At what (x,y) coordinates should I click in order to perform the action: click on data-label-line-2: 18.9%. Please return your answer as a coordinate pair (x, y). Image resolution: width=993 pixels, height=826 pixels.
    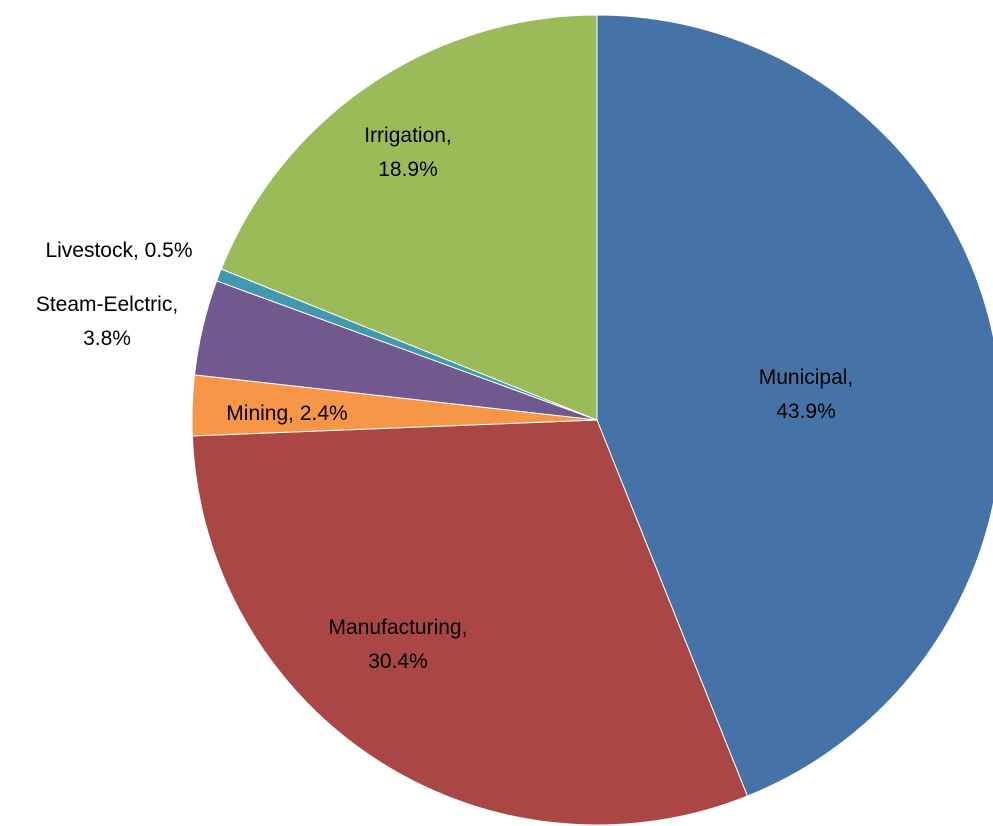
    Looking at the image, I should click on (408, 169).